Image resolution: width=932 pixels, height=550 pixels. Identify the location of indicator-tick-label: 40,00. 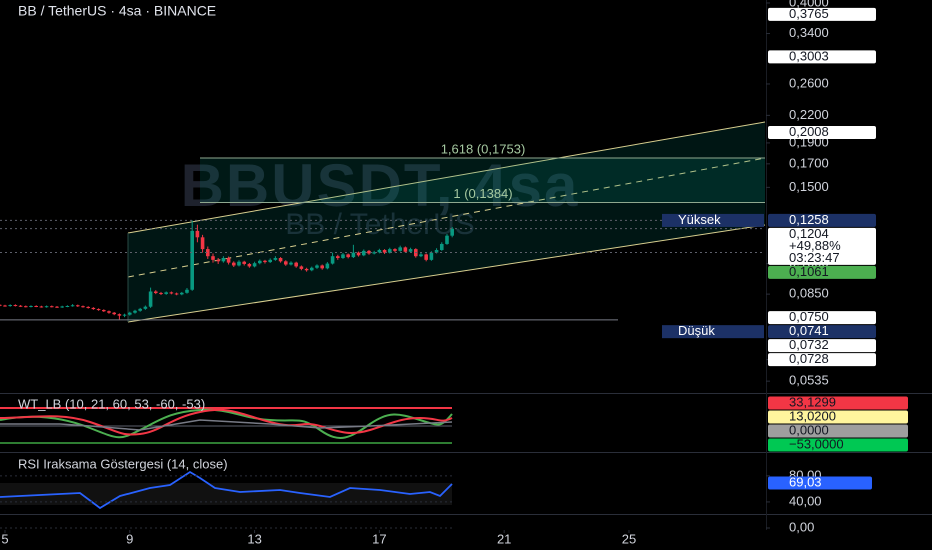
(805, 500).